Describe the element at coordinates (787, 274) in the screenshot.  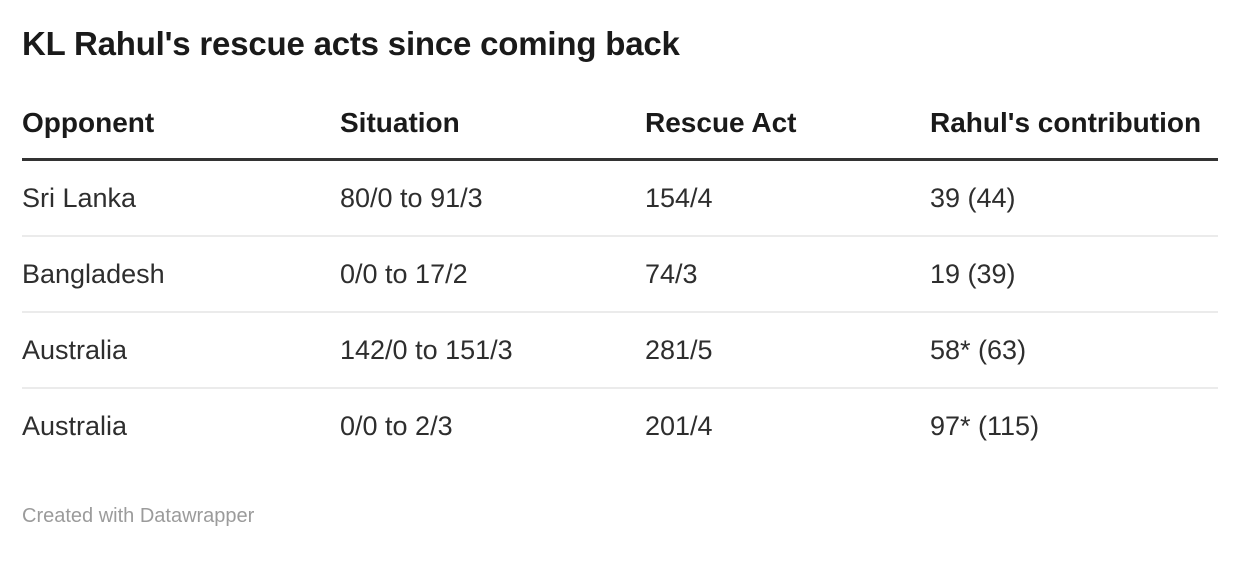
I see `cell-rescue-act: 74/3` at that location.